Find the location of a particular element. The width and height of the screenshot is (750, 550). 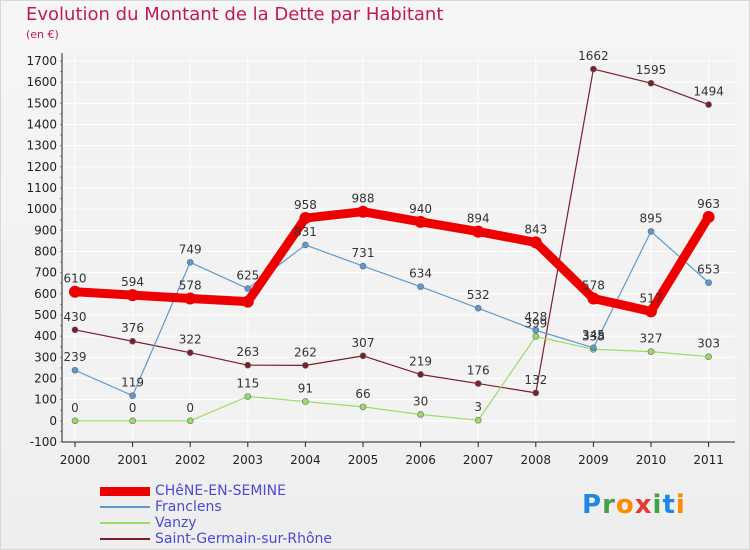

data-label: 327 is located at coordinates (651, 339).